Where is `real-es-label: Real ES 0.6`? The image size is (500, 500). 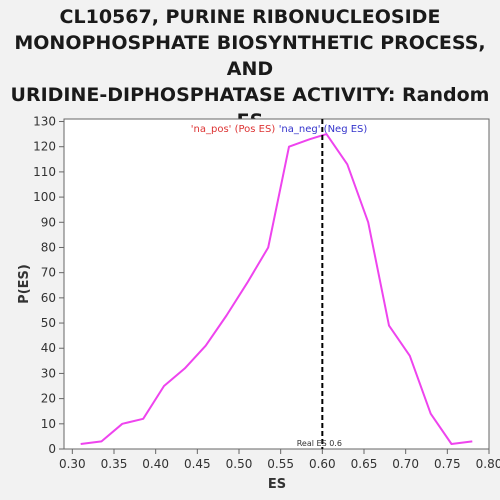
real-es-label: Real ES 0.6 is located at coordinates (319, 443).